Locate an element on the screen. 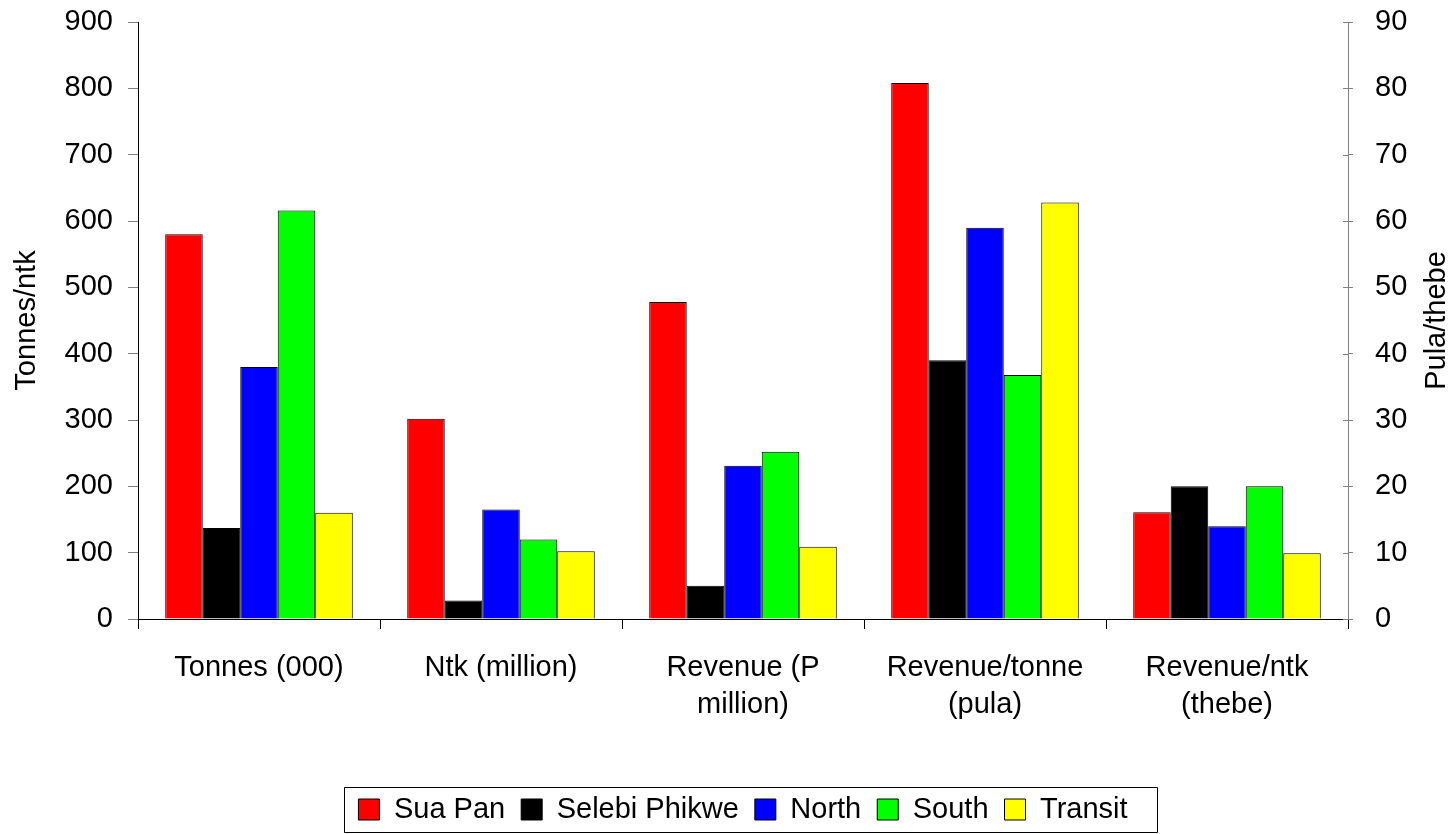 This screenshot has width=1455, height=834. y2-tick-label: 60 is located at coordinates (1391, 219).